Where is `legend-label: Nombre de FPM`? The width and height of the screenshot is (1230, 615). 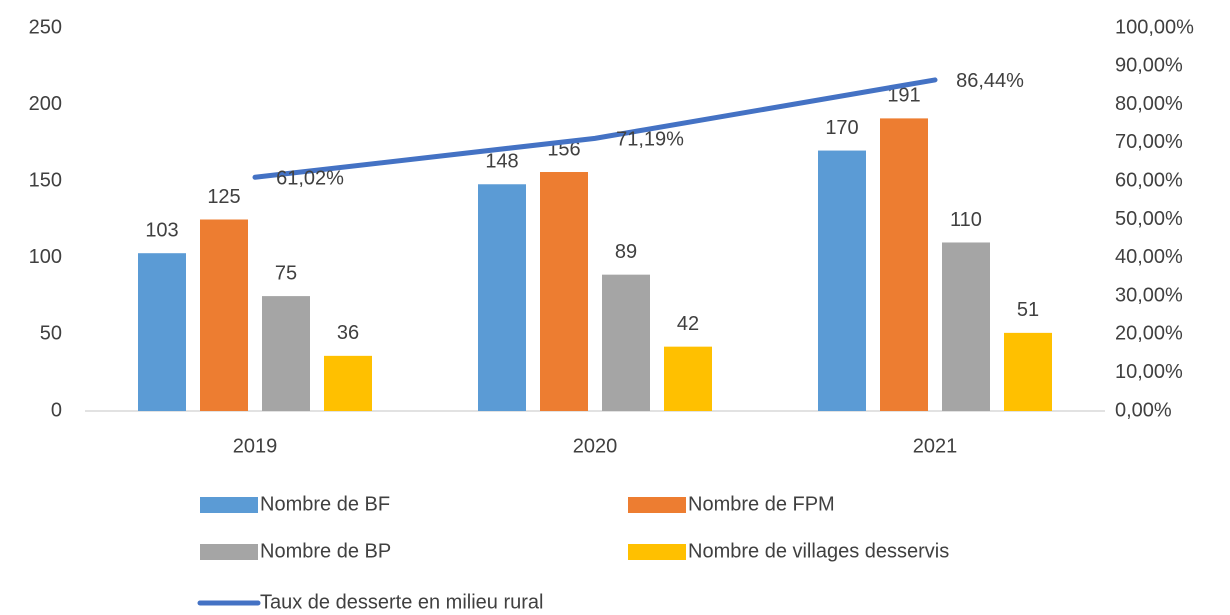 legend-label: Nombre de FPM is located at coordinates (761, 504).